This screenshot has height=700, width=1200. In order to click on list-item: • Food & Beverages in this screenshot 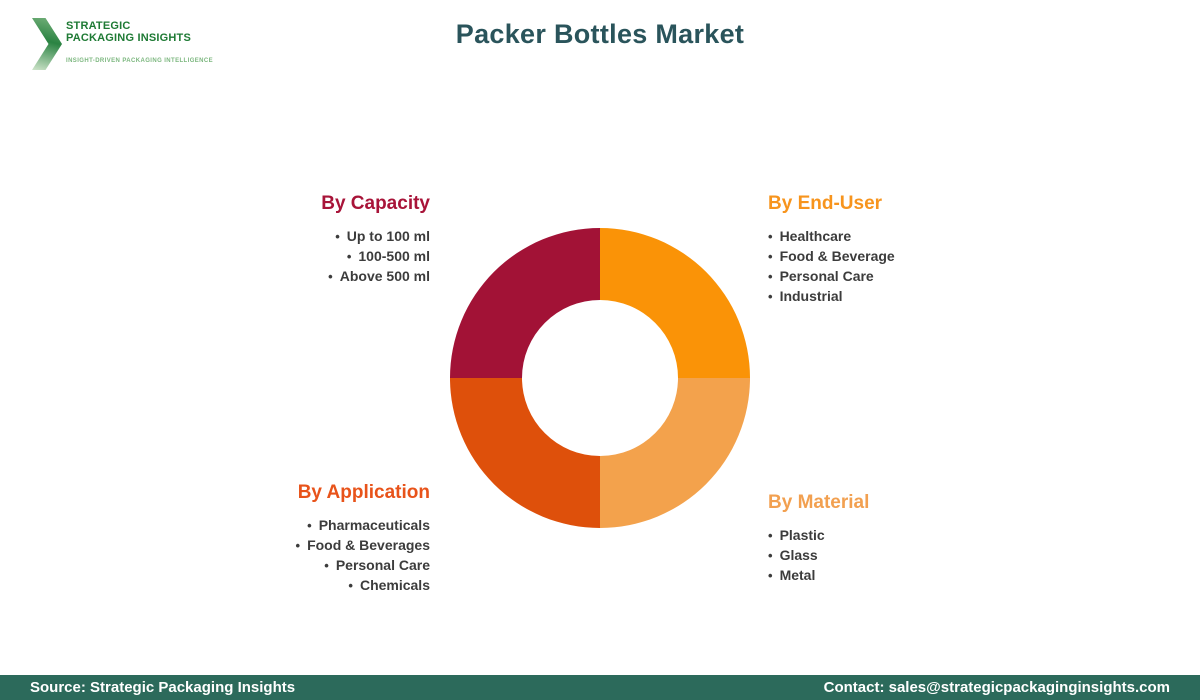, I will do `click(363, 545)`.